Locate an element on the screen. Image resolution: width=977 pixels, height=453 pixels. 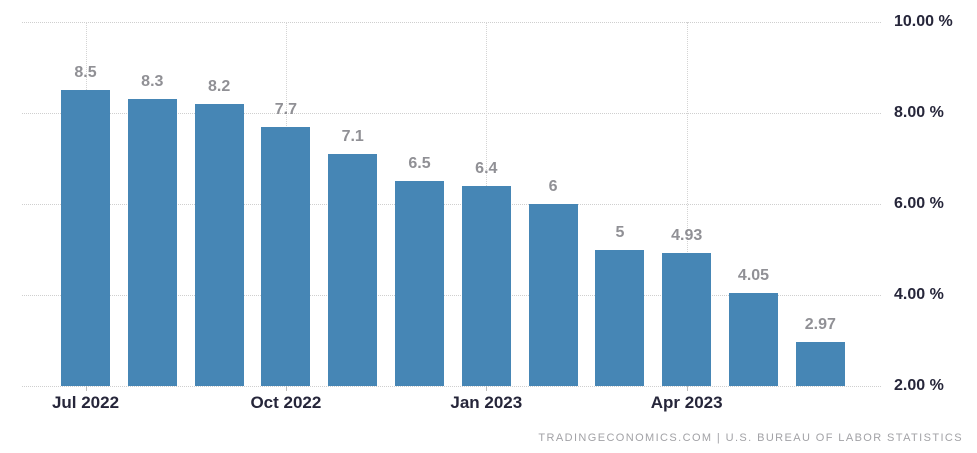
bar-value-label: 6.5 is located at coordinates (419, 164).